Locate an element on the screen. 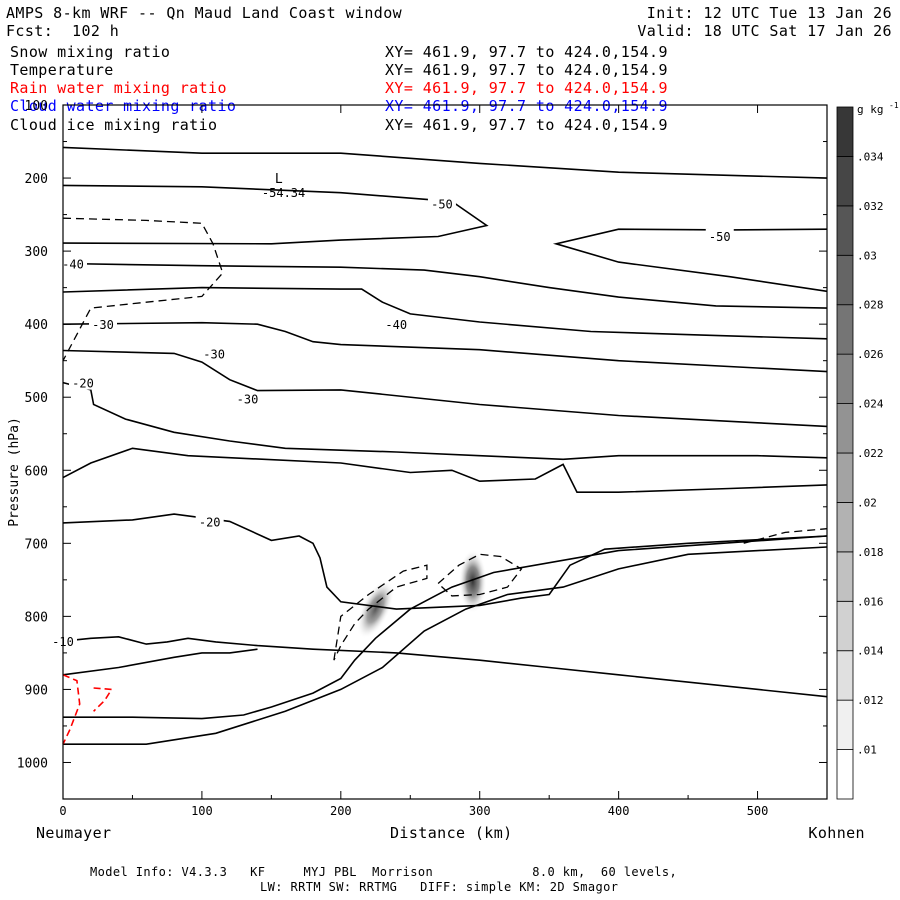 This screenshot has width=900, height=900. y-tick-label: 100 is located at coordinates (36, 106).